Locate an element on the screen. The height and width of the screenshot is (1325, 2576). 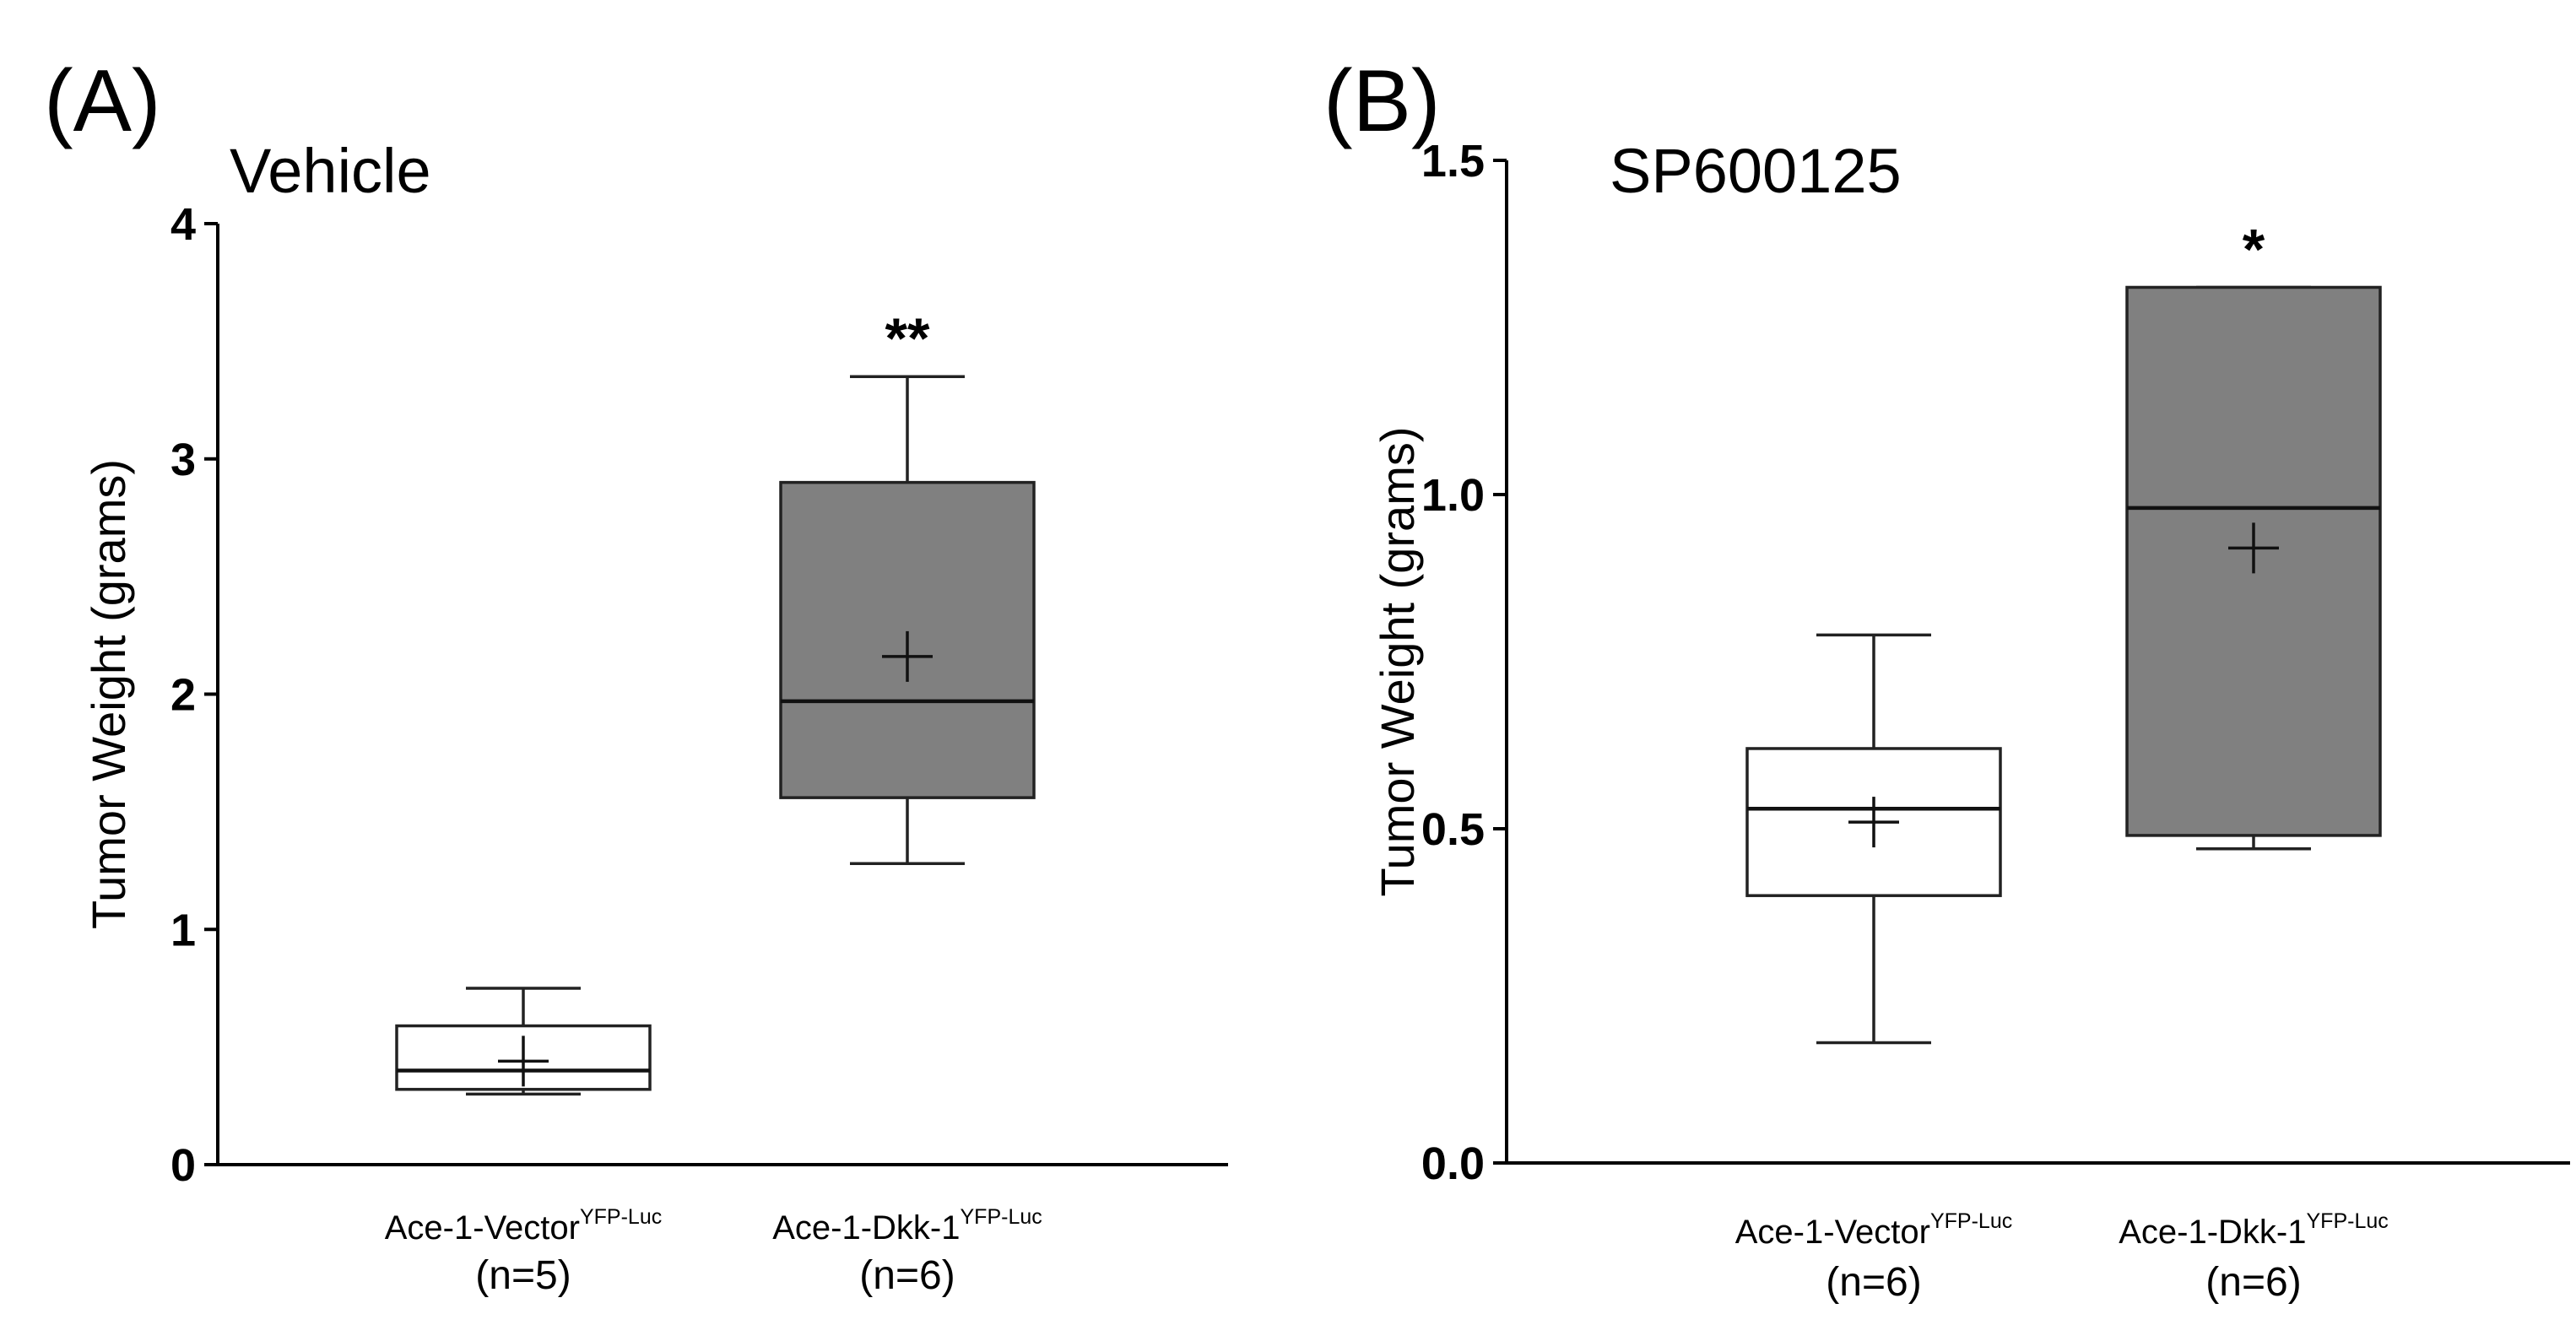
y-tick-label: 0 is located at coordinates (183, 1165).